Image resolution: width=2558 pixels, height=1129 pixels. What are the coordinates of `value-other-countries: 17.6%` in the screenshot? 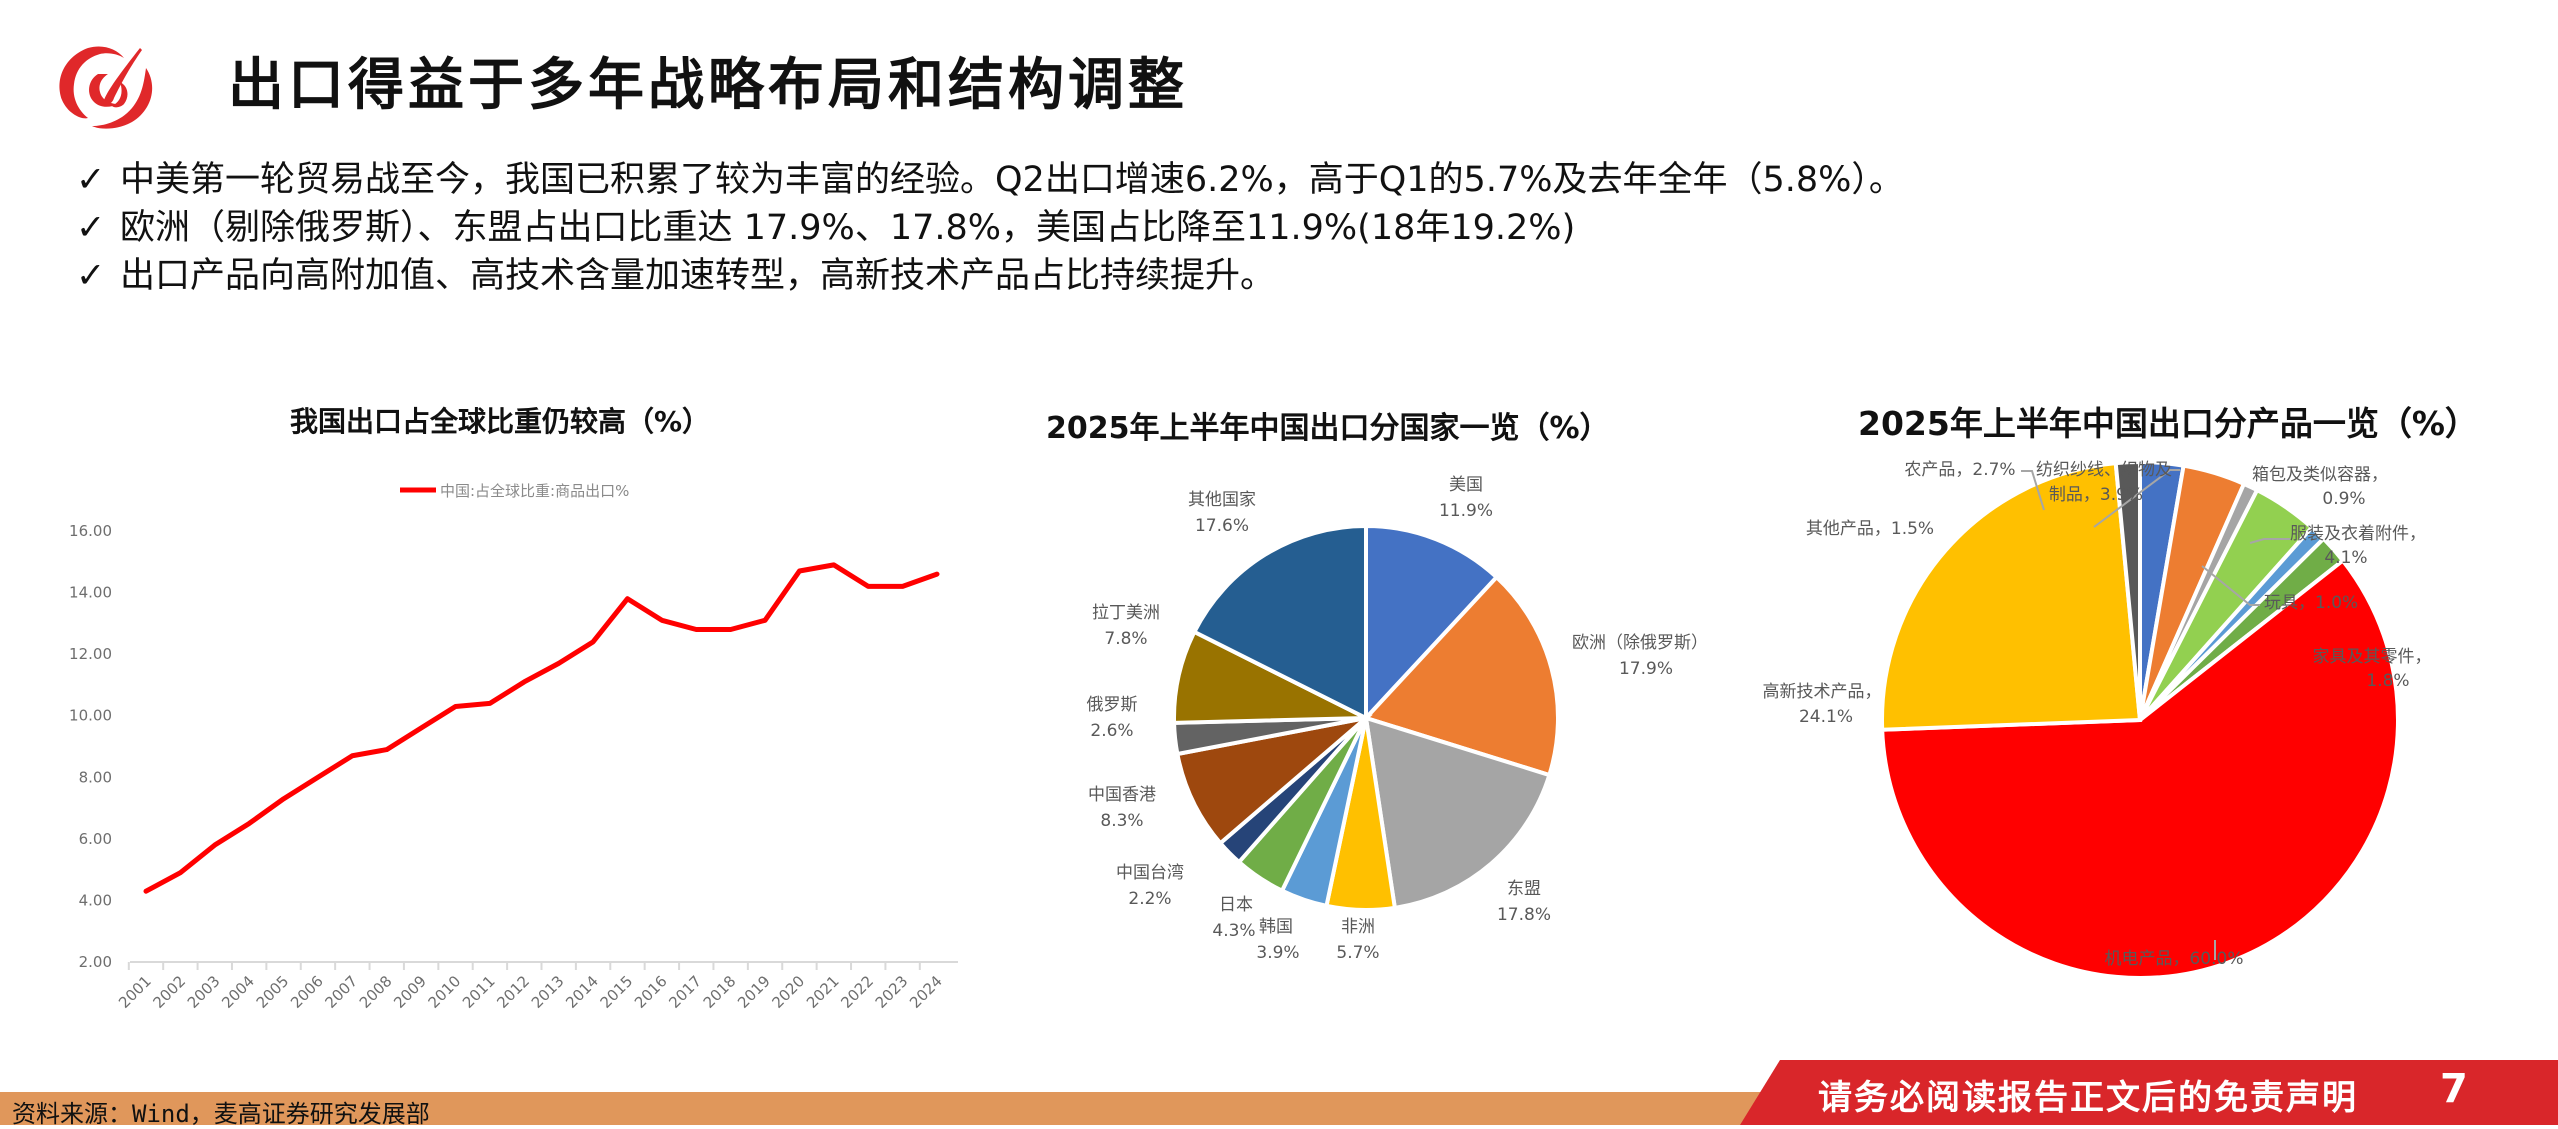 It's located at (1222, 526).